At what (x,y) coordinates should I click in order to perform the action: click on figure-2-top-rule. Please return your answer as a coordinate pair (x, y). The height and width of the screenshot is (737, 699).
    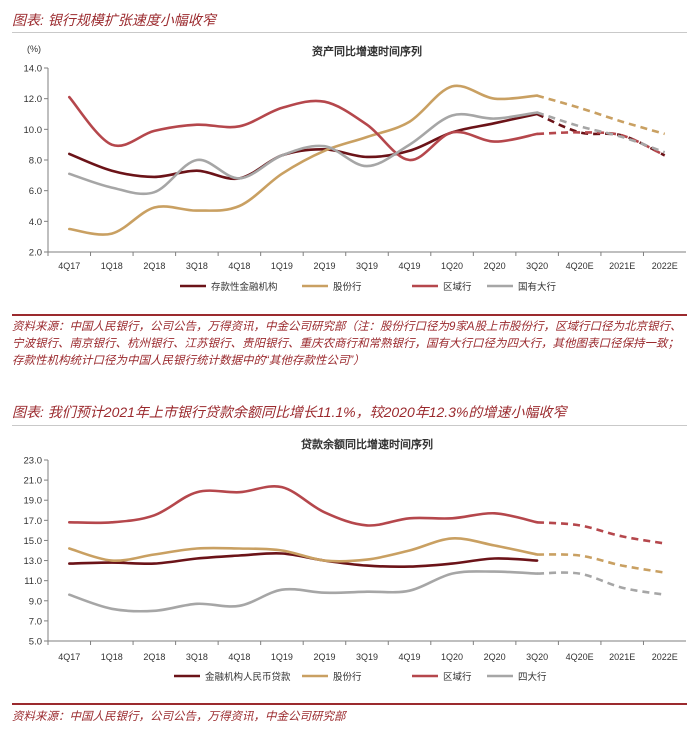
    Looking at the image, I should click on (349, 425).